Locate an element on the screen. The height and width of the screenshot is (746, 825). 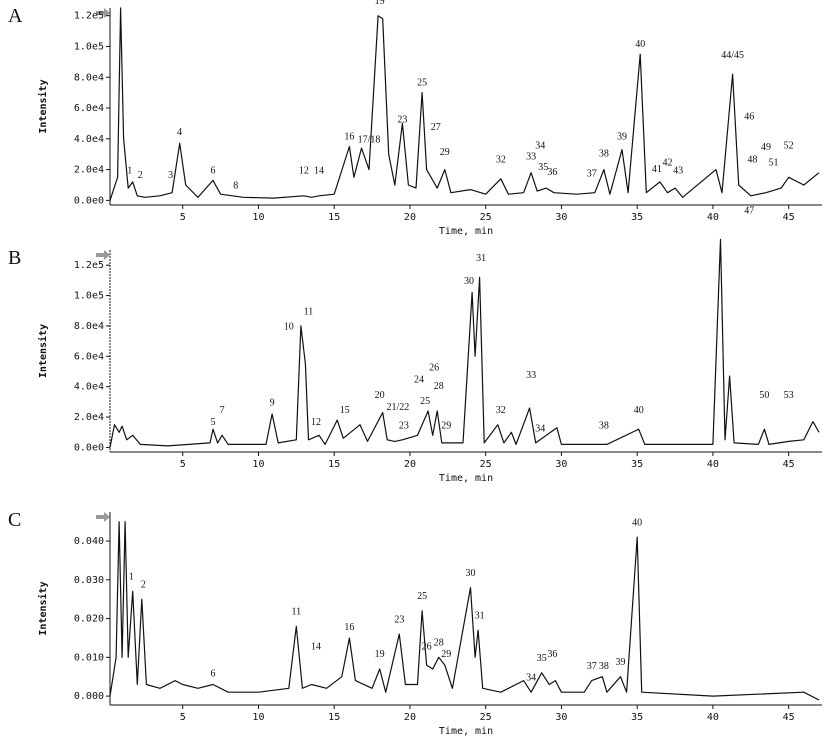
peak-label: 49 is located at coordinates (766, 147).